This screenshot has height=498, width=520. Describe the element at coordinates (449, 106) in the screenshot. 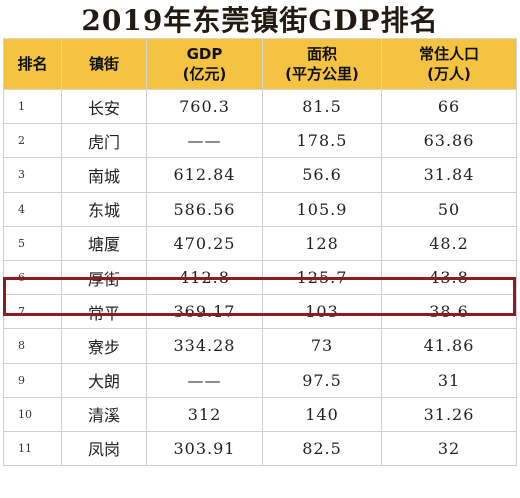

I see `population-cell: 66` at that location.